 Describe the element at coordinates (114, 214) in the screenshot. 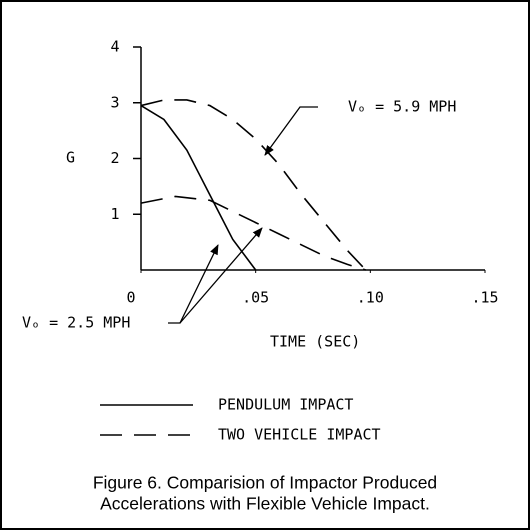

I see `y-tick-label: 1` at that location.